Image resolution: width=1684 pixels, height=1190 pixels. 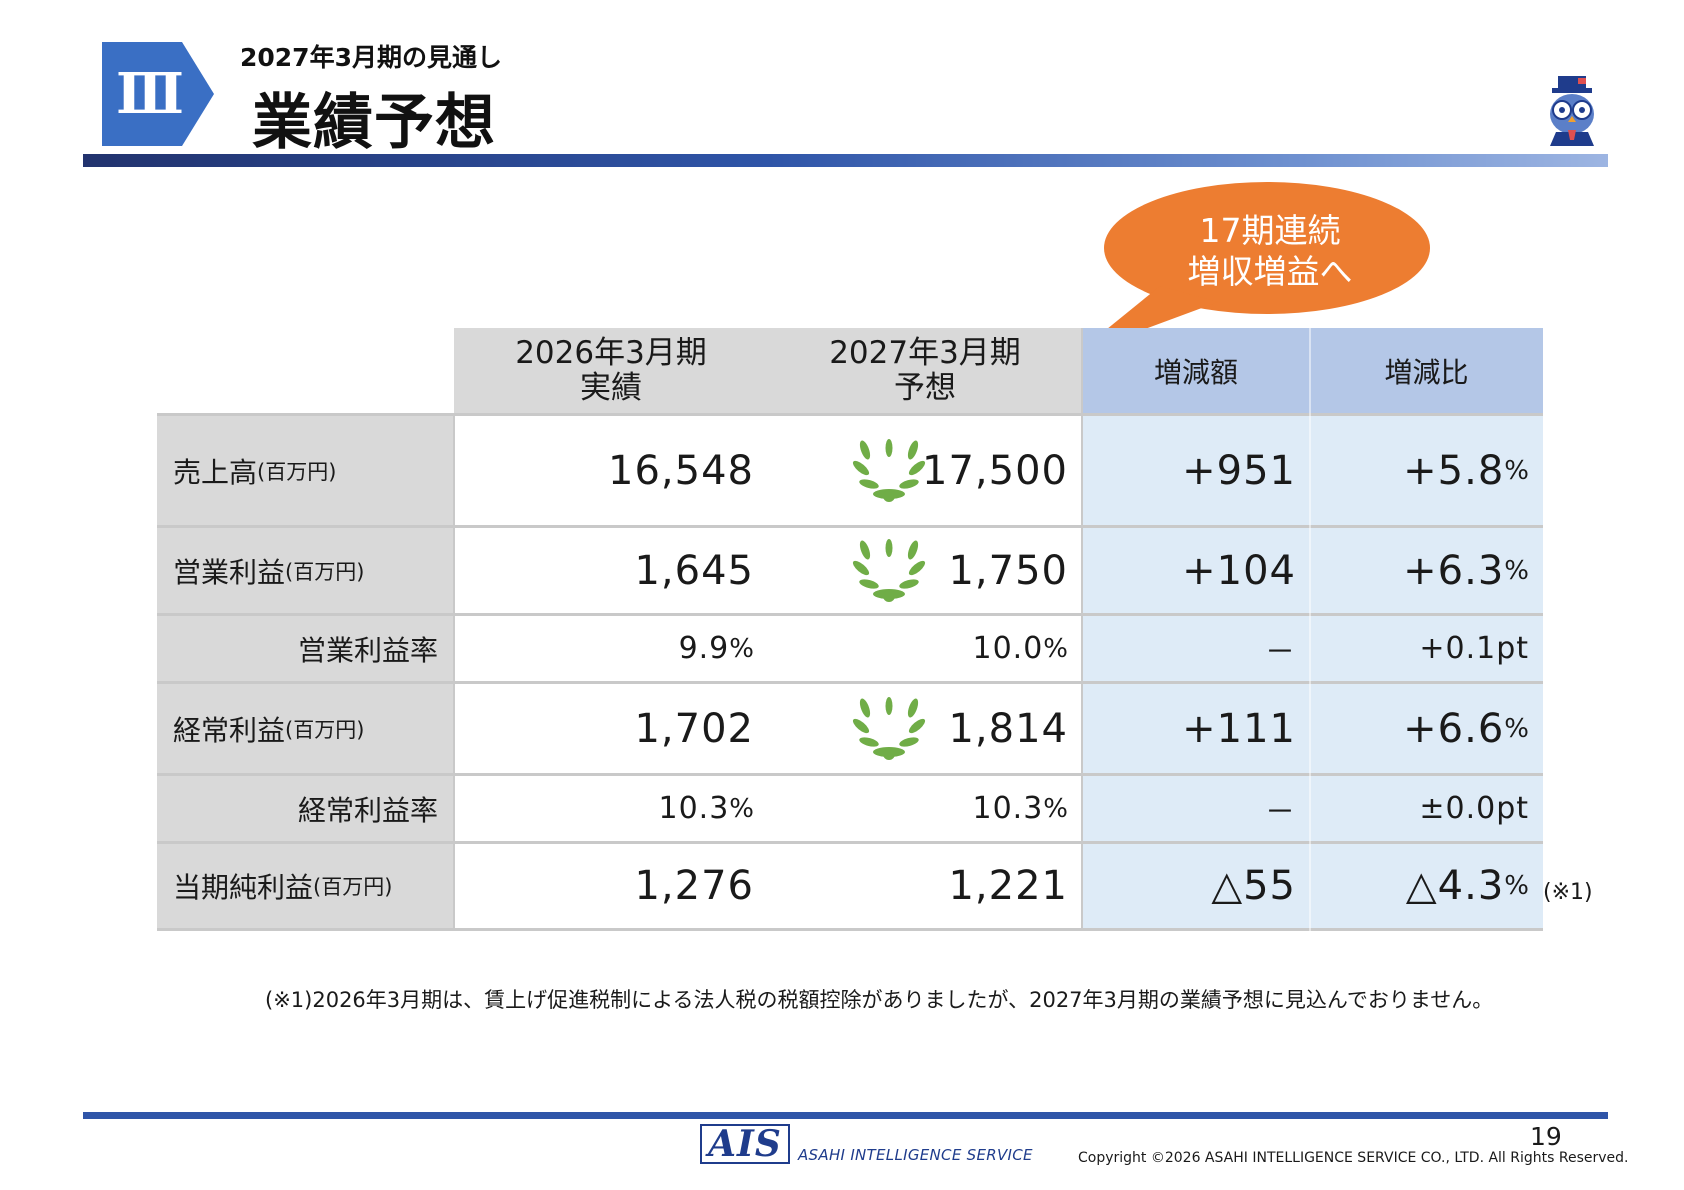 What do you see at coordinates (1455, 886) in the screenshot?
I see `ratio-value: △4.3` at bounding box center [1455, 886].